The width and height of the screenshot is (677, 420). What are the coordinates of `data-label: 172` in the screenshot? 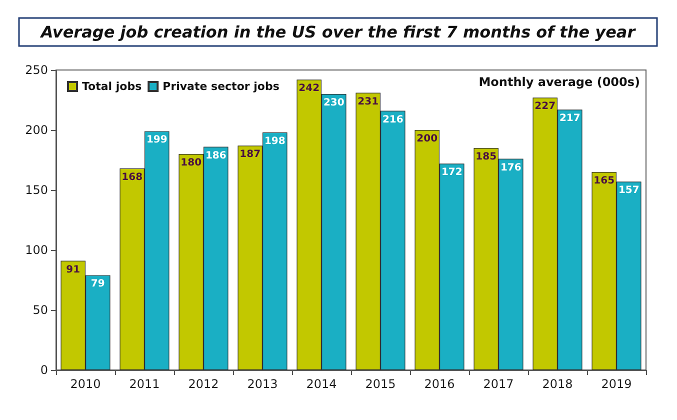 It's located at (451, 172).